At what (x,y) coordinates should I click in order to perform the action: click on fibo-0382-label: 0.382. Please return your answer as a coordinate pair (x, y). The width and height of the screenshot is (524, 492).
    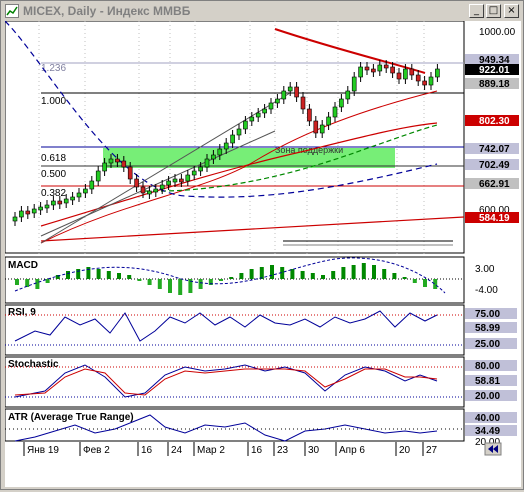
    Looking at the image, I should click on (53, 193).